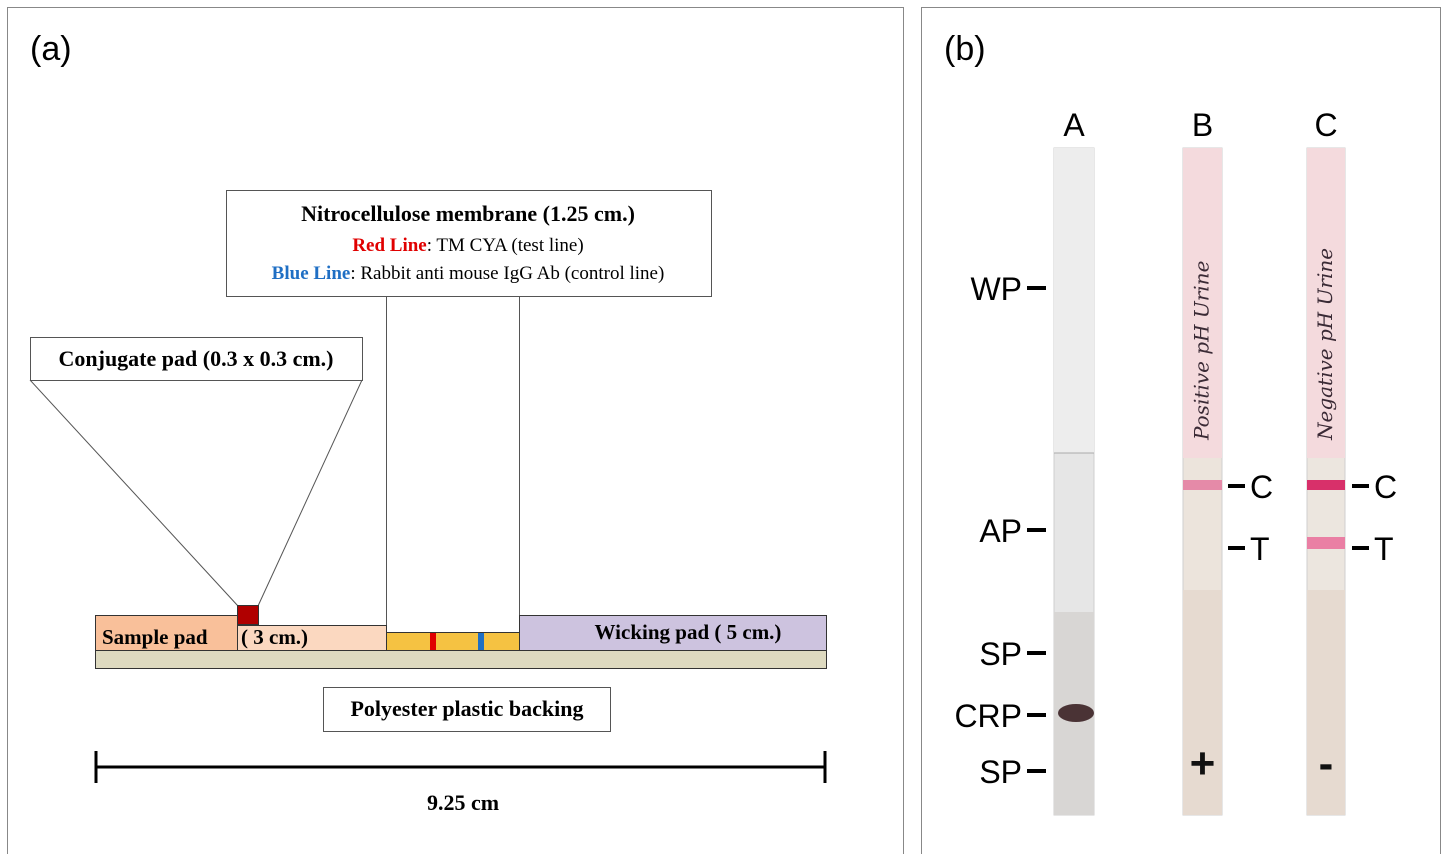  What do you see at coordinates (505, 245) in the screenshot?
I see `red-line-desc: : TM CYA (test line)` at bounding box center [505, 245].